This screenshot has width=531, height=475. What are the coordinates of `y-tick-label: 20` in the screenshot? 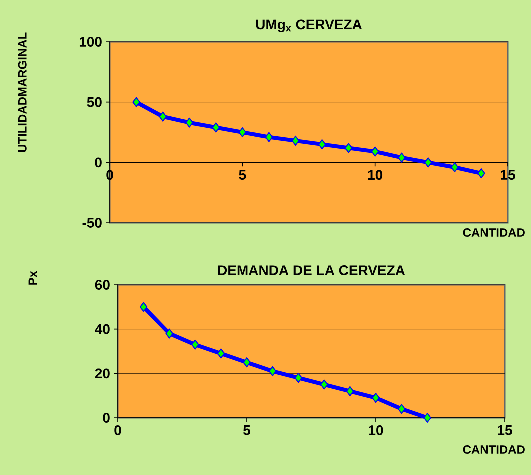 It's located at (102, 373).